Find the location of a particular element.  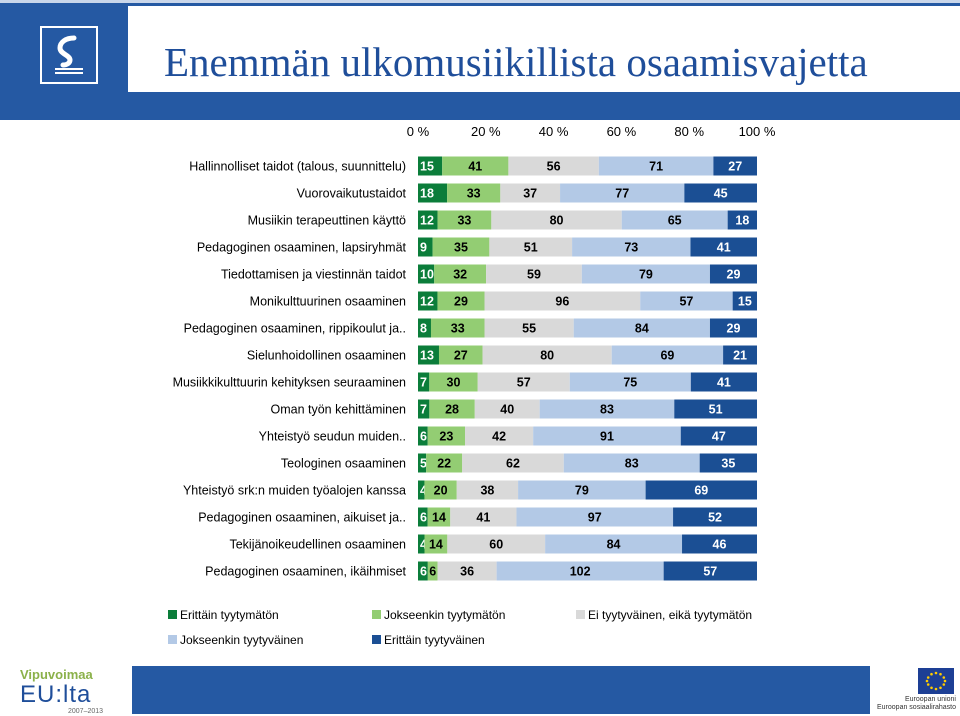

data-label: 23 is located at coordinates (446, 437).